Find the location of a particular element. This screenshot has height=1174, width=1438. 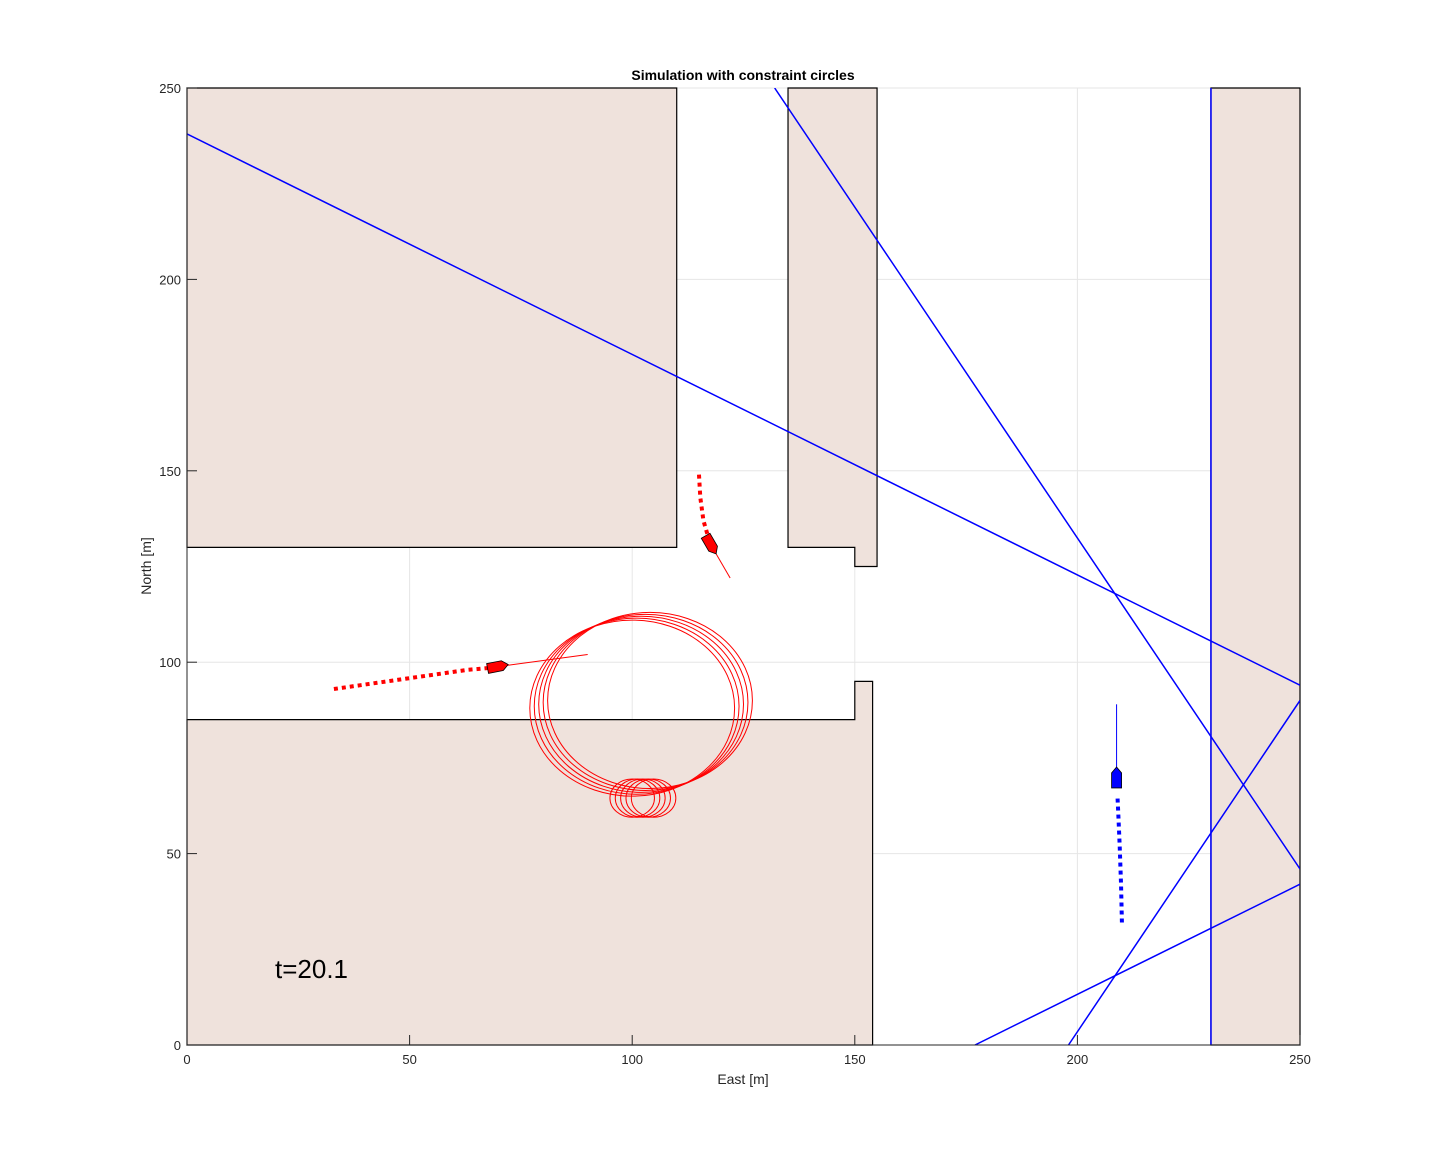

blue-vessel-trail is located at coordinates (1119, 859).